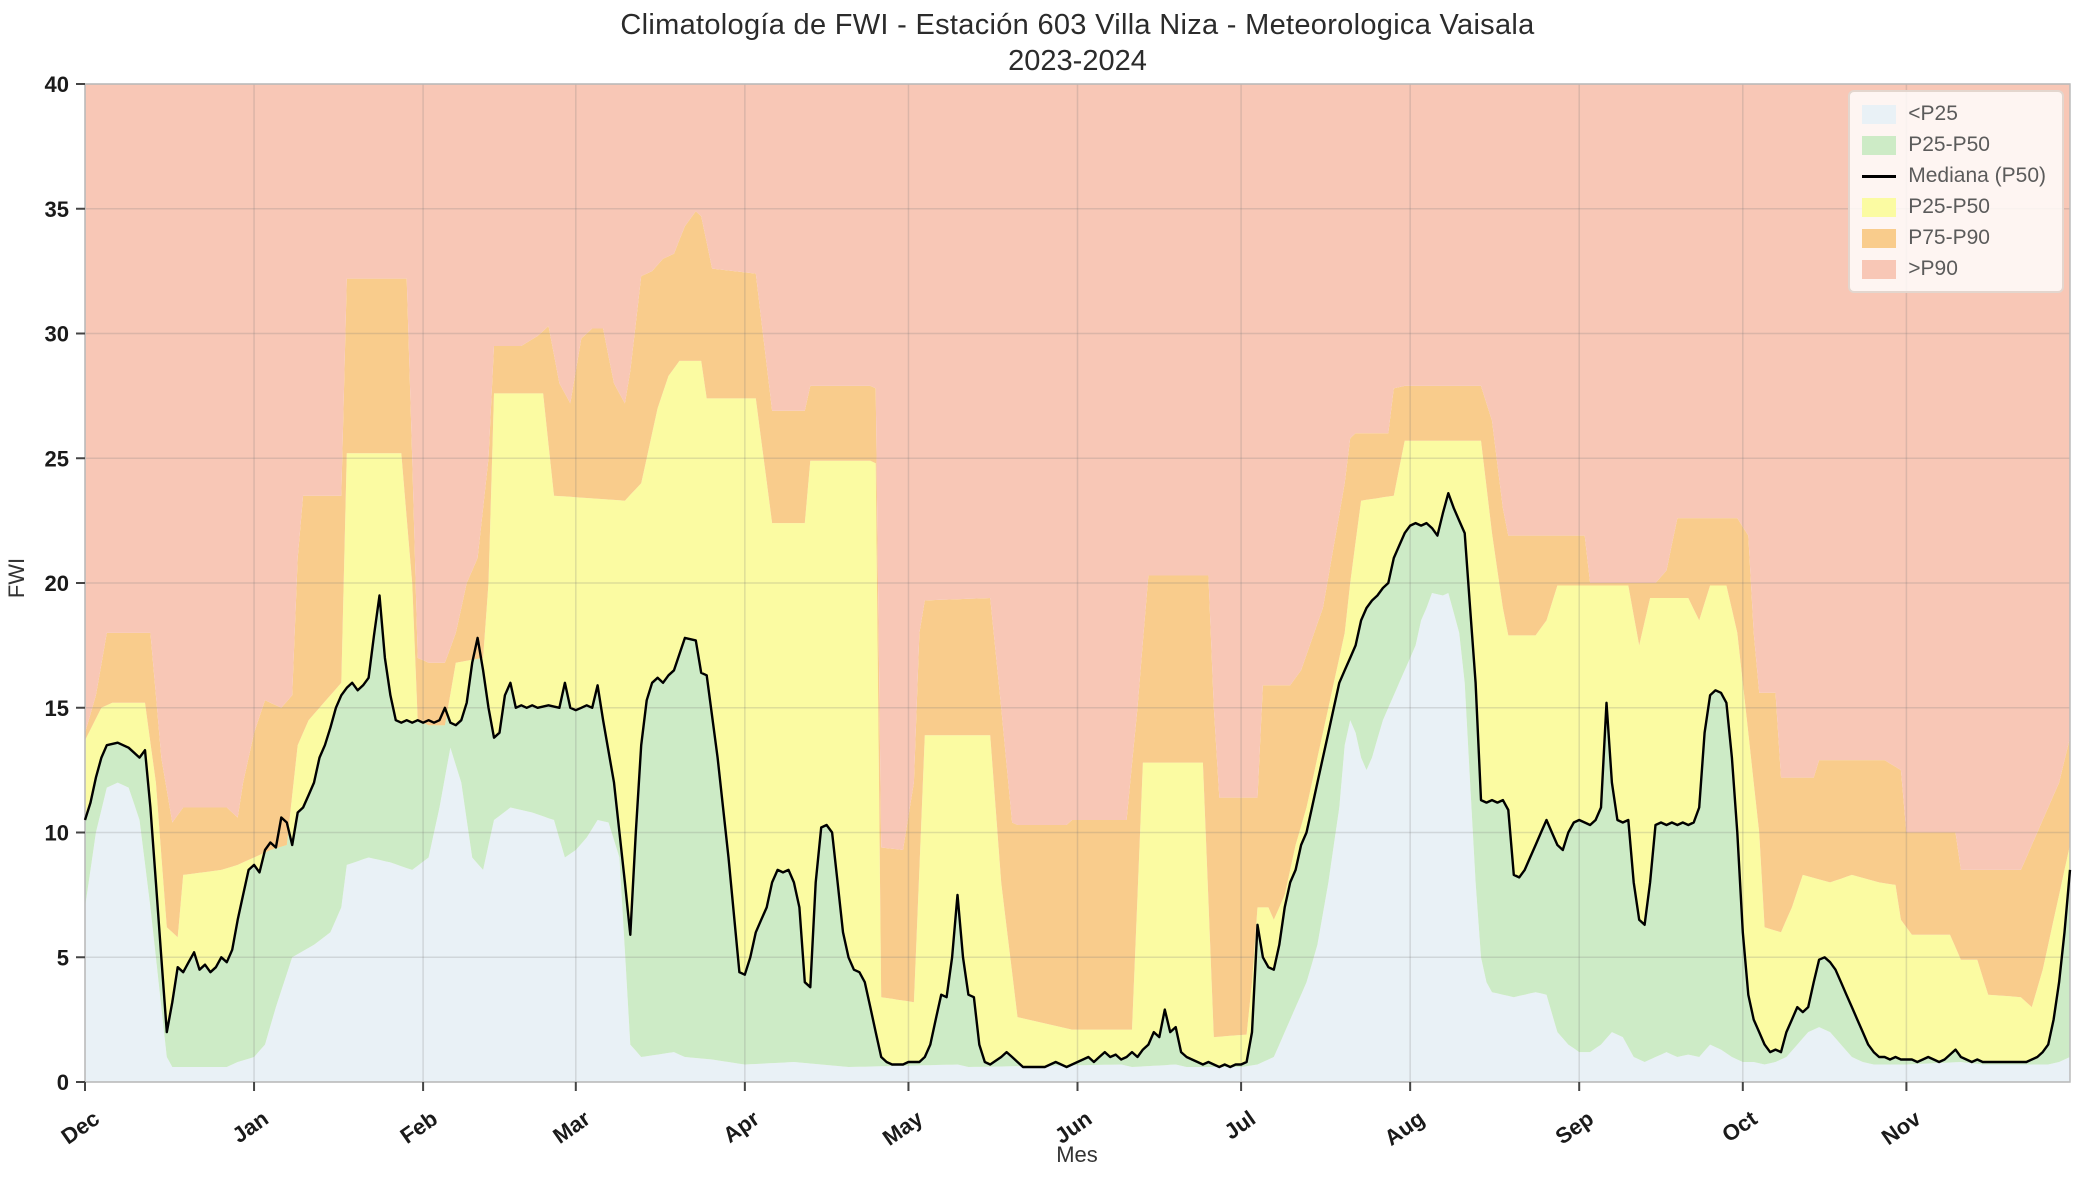 The image size is (2084, 1181). Describe the element at coordinates (57, 458) in the screenshot. I see `y-tick-label: 25` at that location.